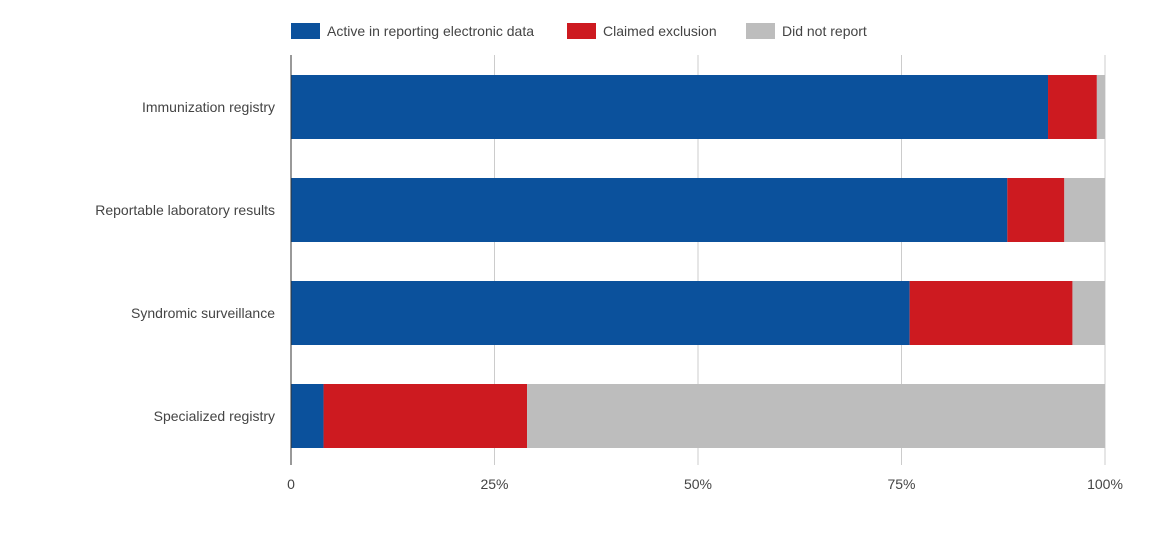 The image size is (1164, 550). What do you see at coordinates (824, 31) in the screenshot?
I see `legend-label: Did not report` at bounding box center [824, 31].